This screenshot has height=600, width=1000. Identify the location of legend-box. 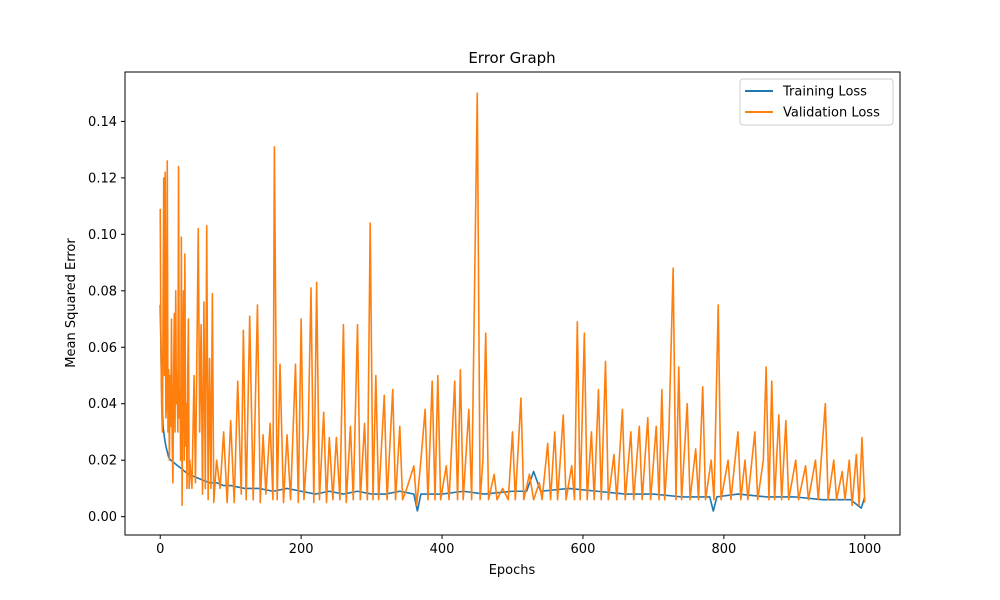
(816, 102).